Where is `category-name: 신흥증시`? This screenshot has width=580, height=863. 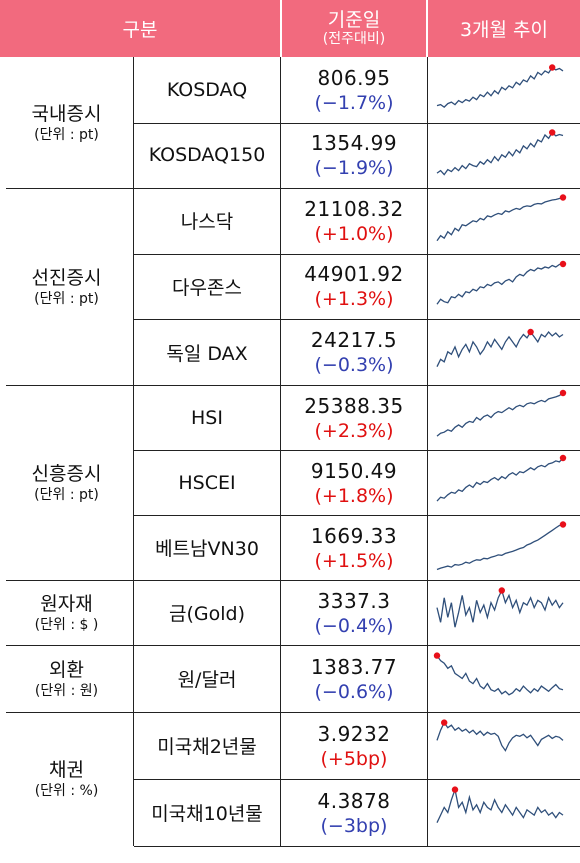
category-name: 신흥증시 is located at coordinates (66, 473).